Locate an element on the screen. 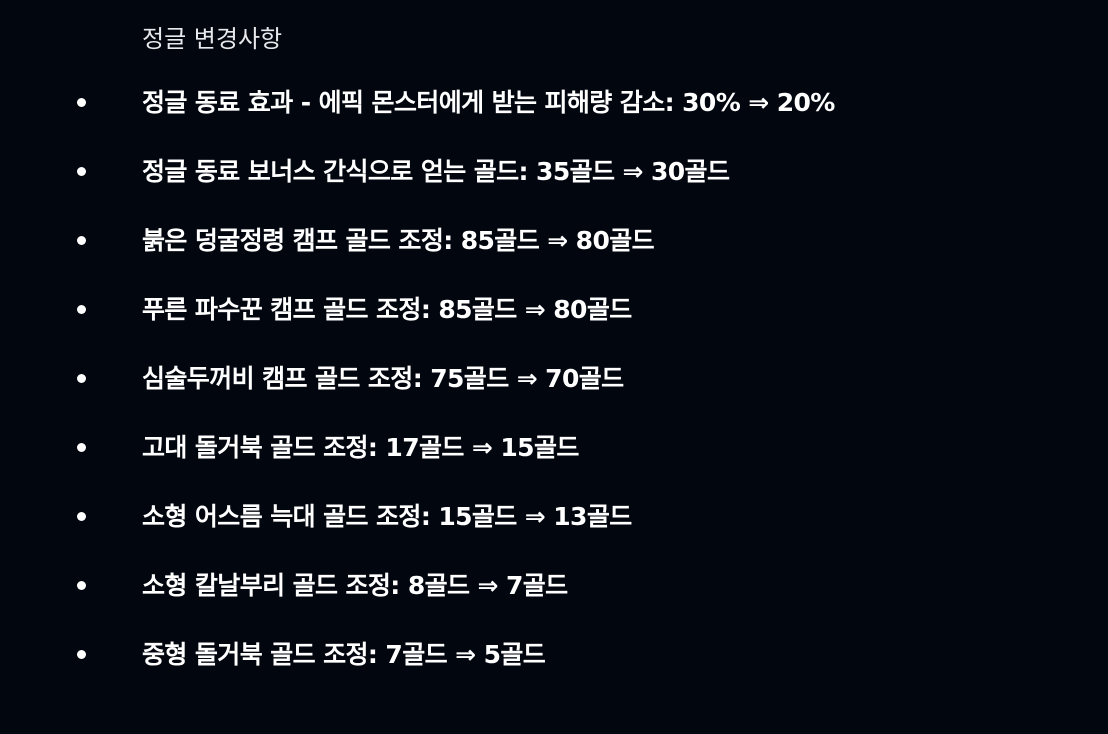  change-text: 소형 칼날부리 골드 조정: 8골드 ⇒ 7골드 is located at coordinates (355, 585).